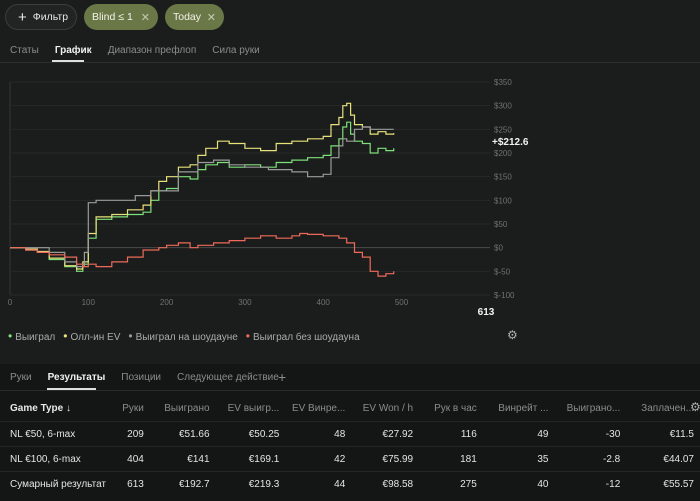  What do you see at coordinates (451, 434) in the screenshot?
I see `cell: 116` at bounding box center [451, 434].